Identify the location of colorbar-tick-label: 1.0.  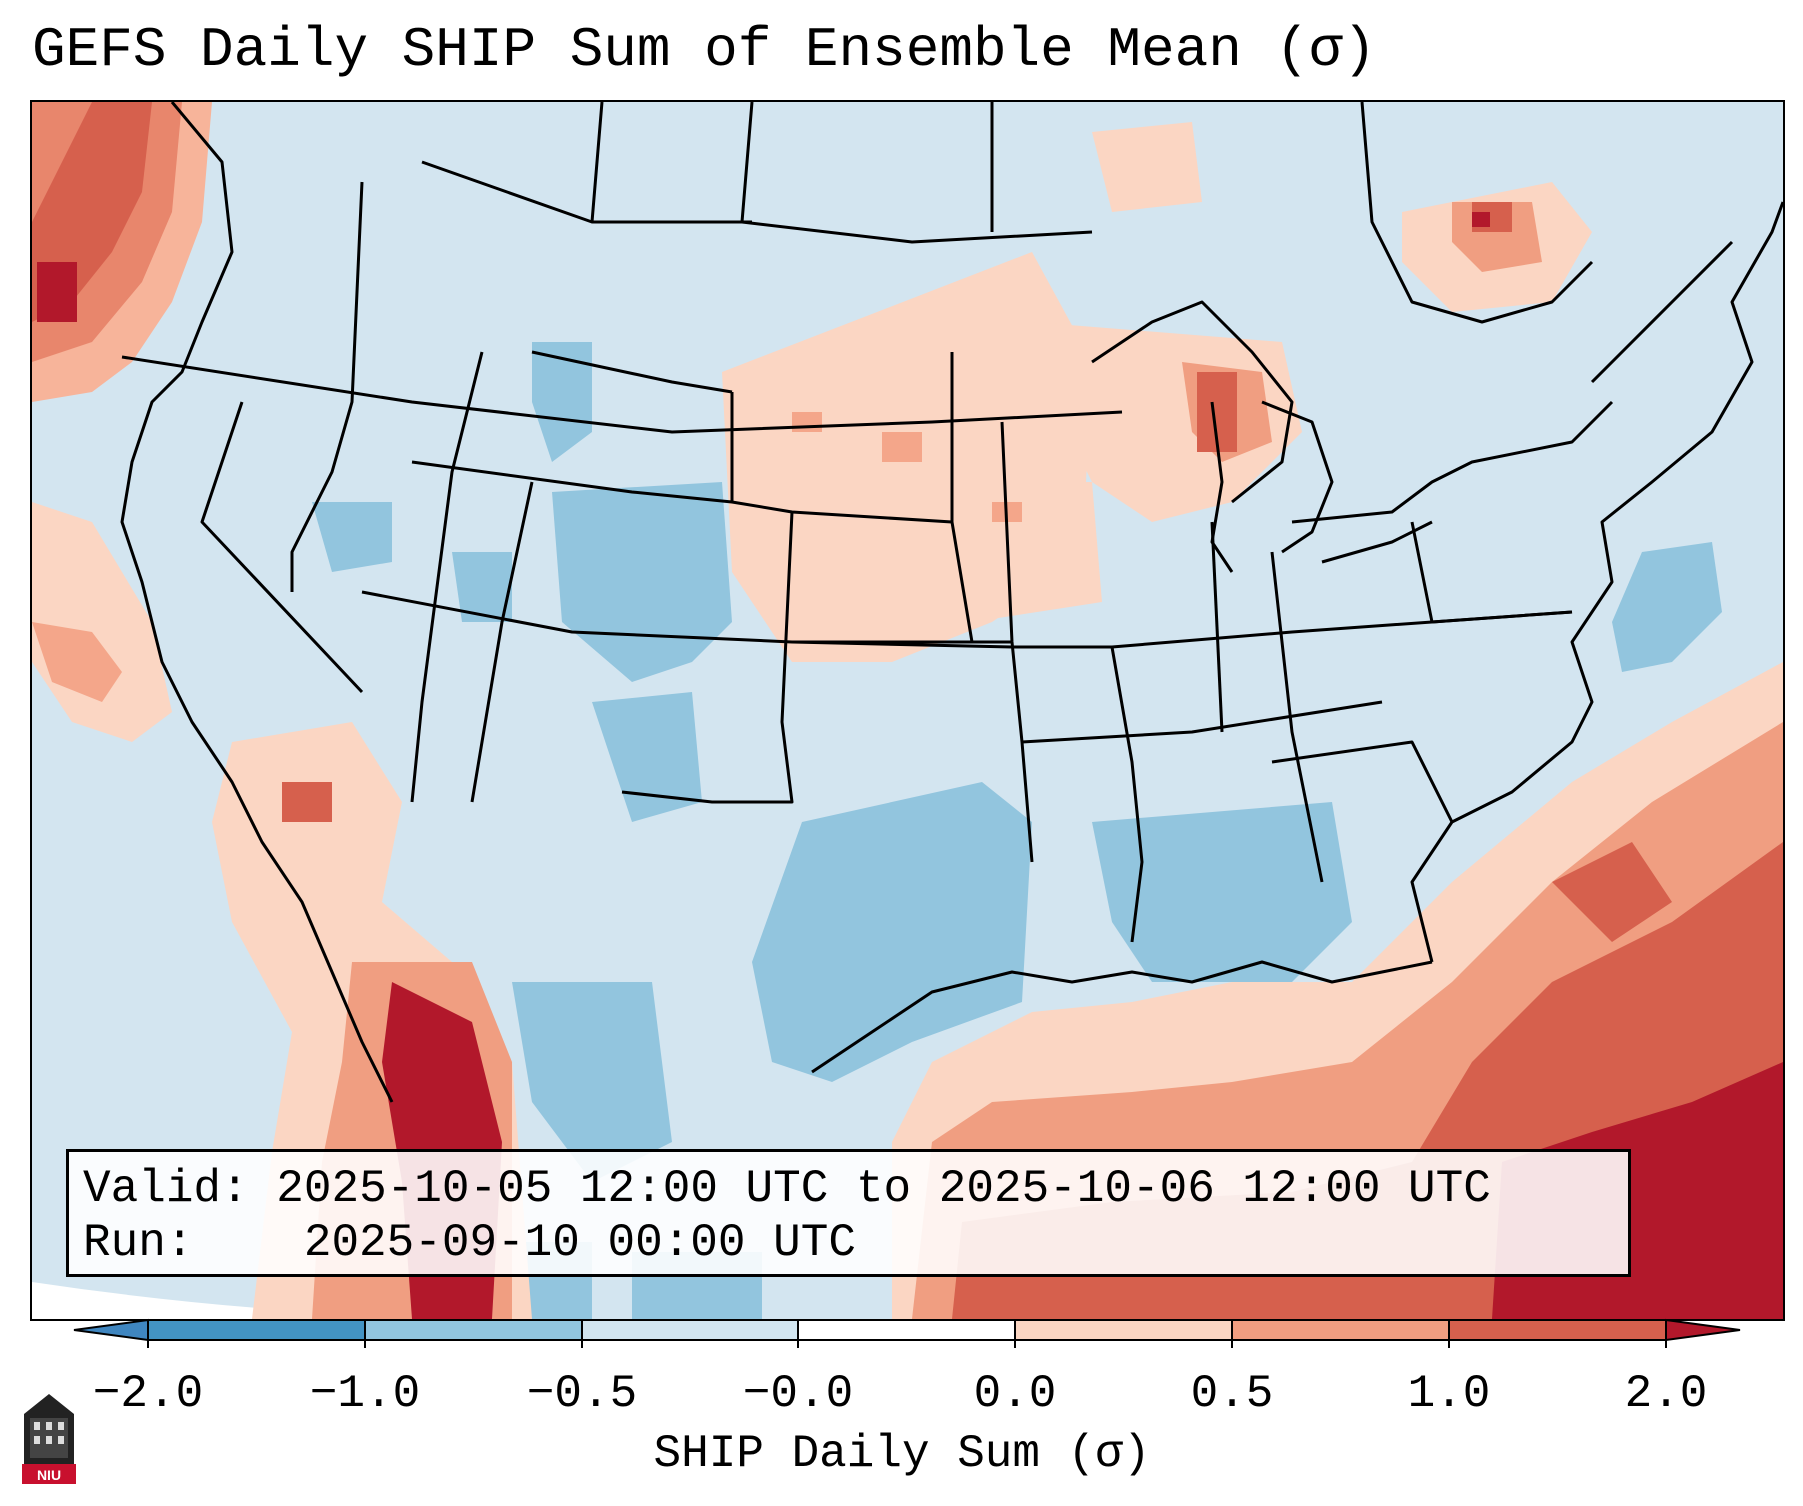
(1449, 1394).